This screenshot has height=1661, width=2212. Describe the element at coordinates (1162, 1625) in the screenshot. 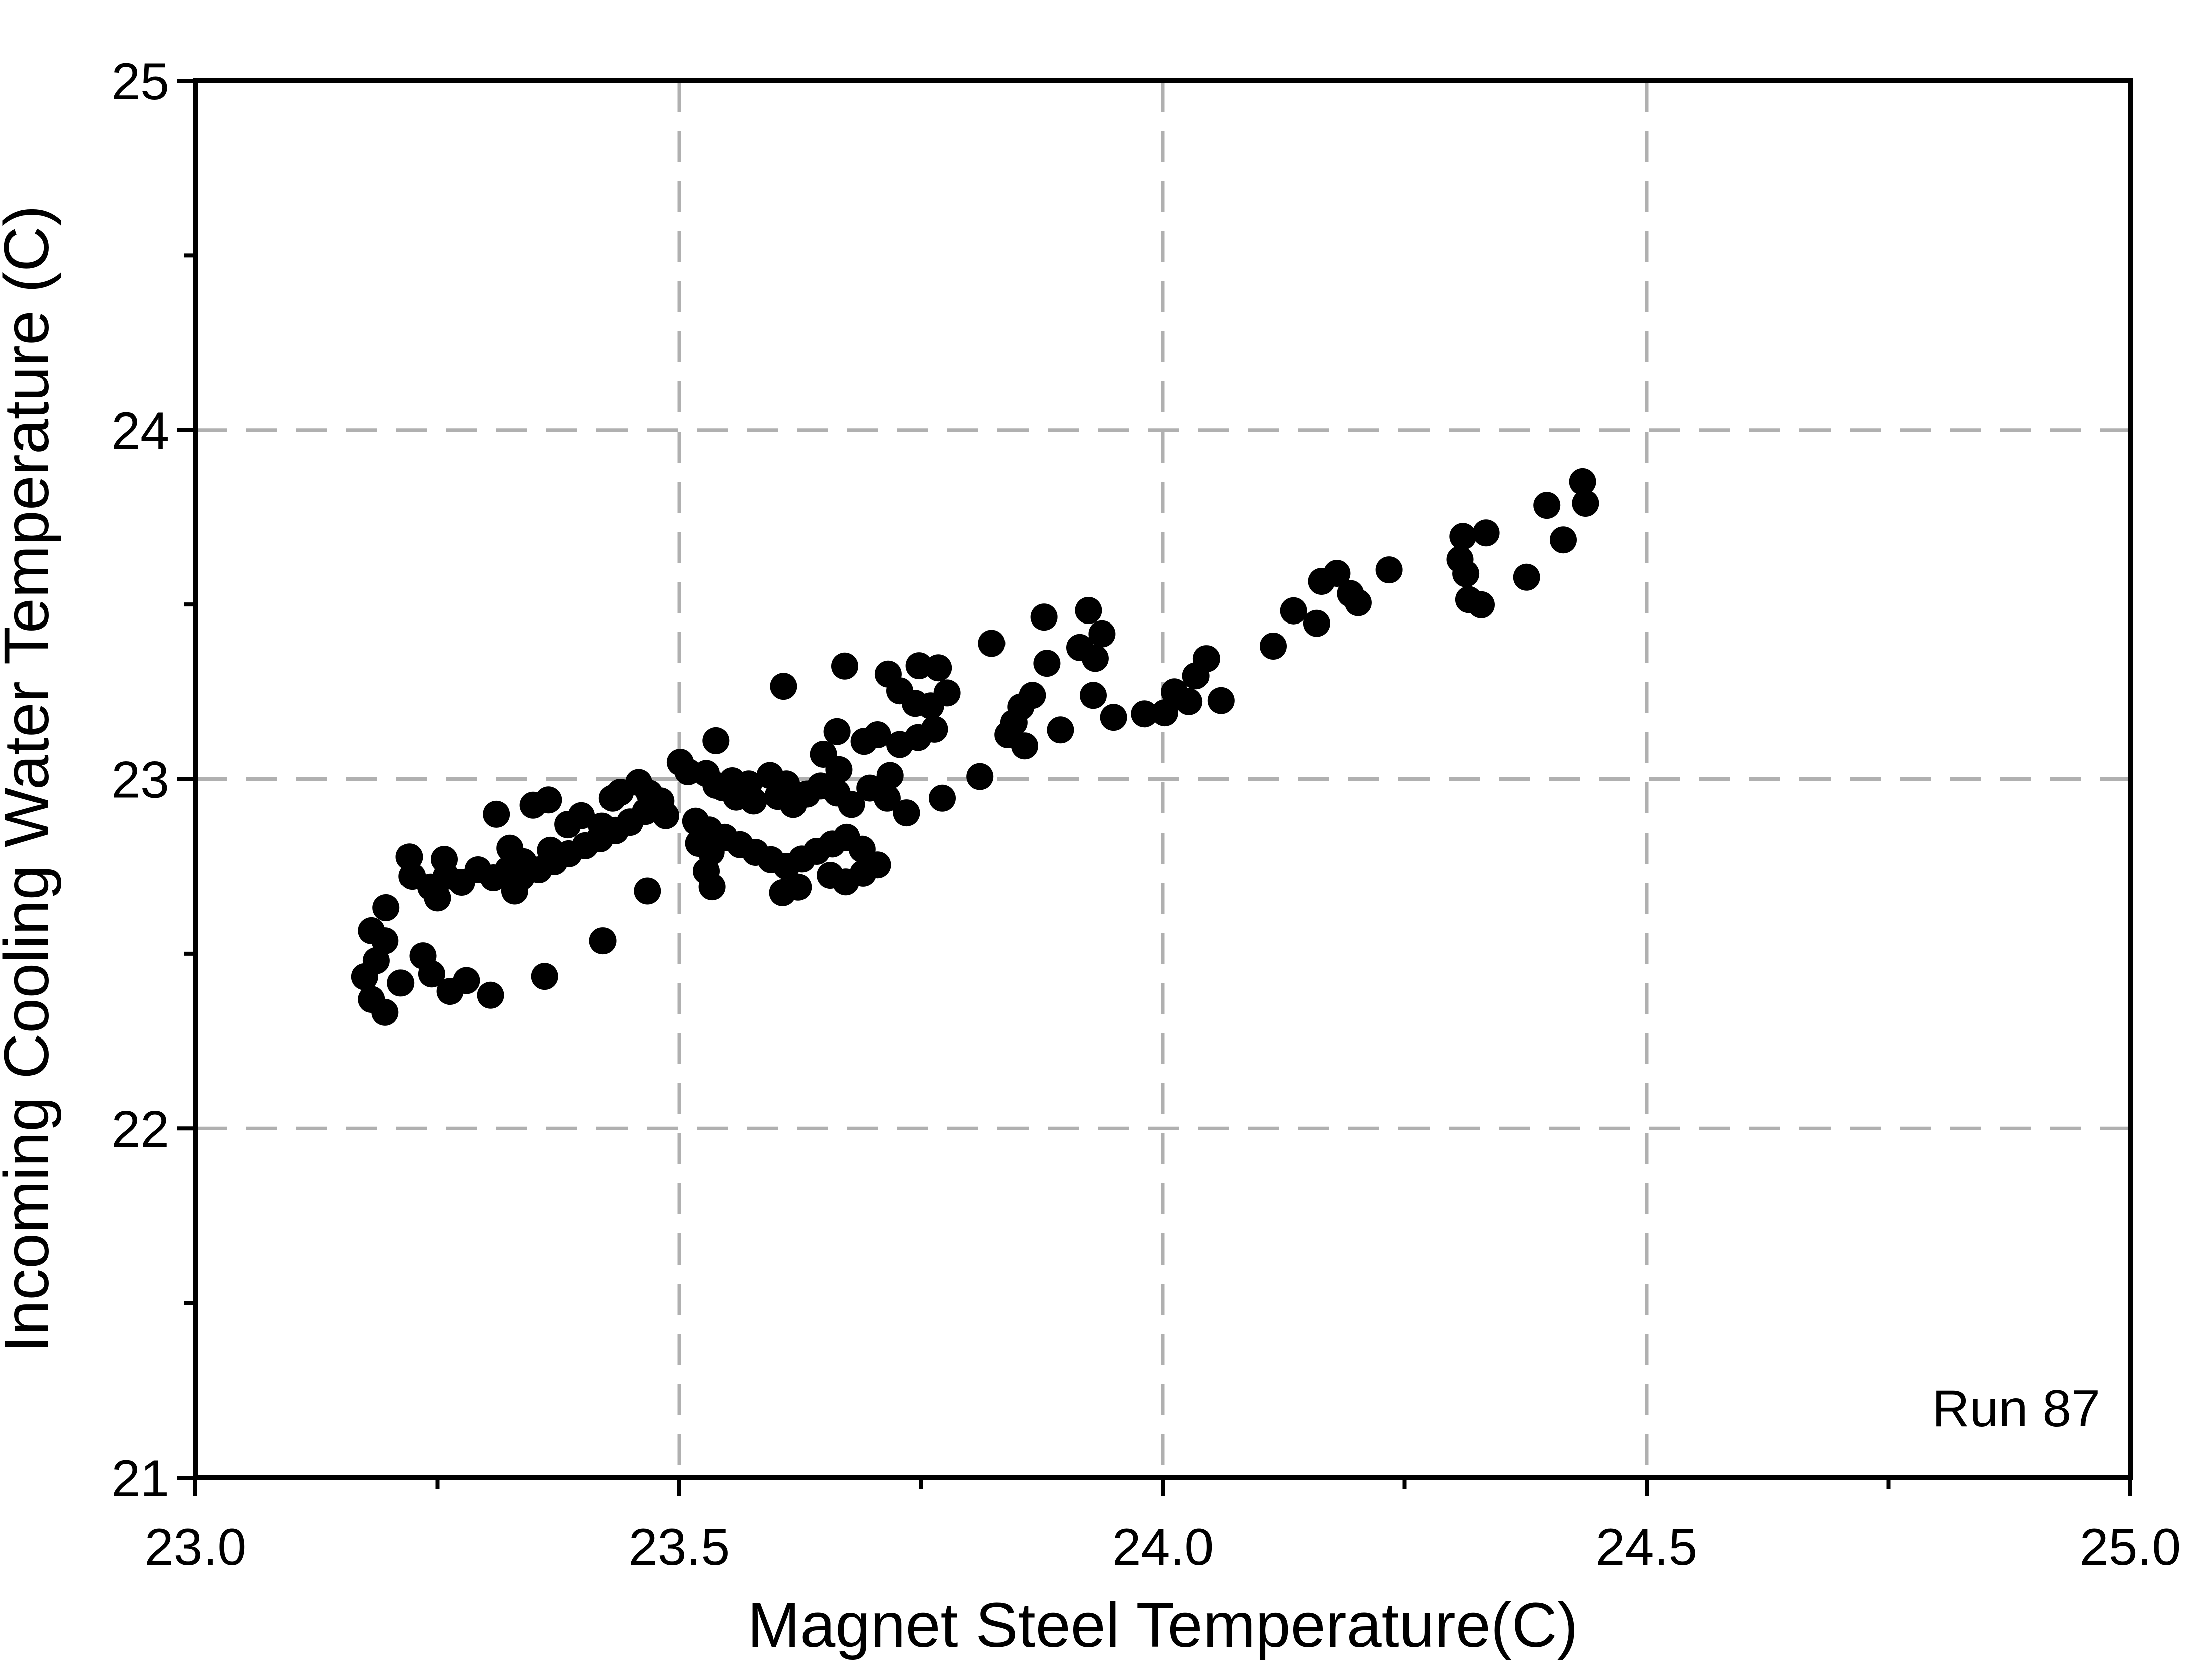

I see `x-axis-title: Magnet Steel Temperature(C)` at that location.